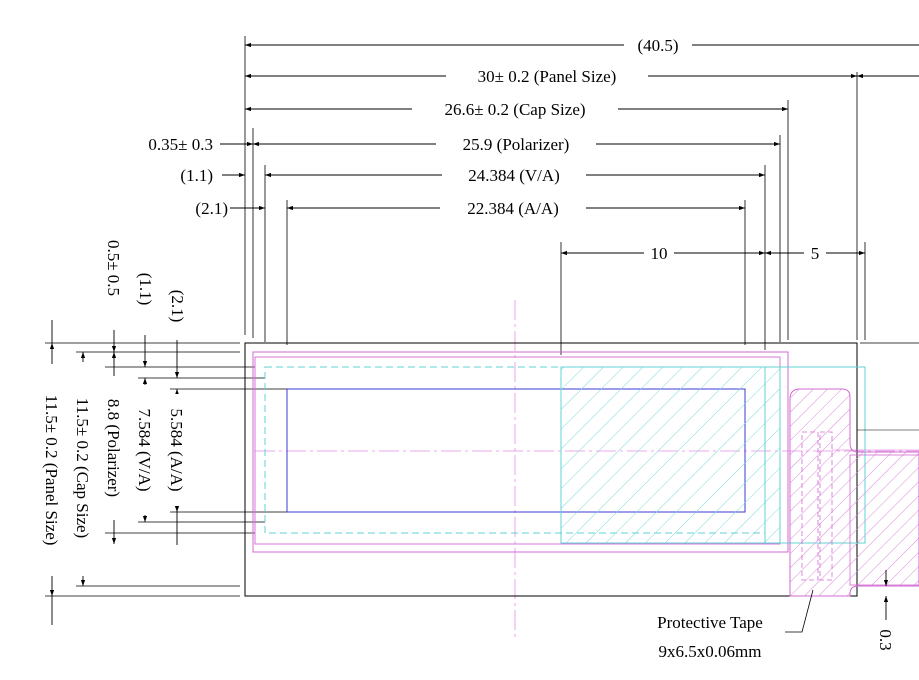 This screenshot has height=680, width=919. I want to click on protective-tape-callout: Protective Tape 9x6.5x0.06mm, so click(710, 637).